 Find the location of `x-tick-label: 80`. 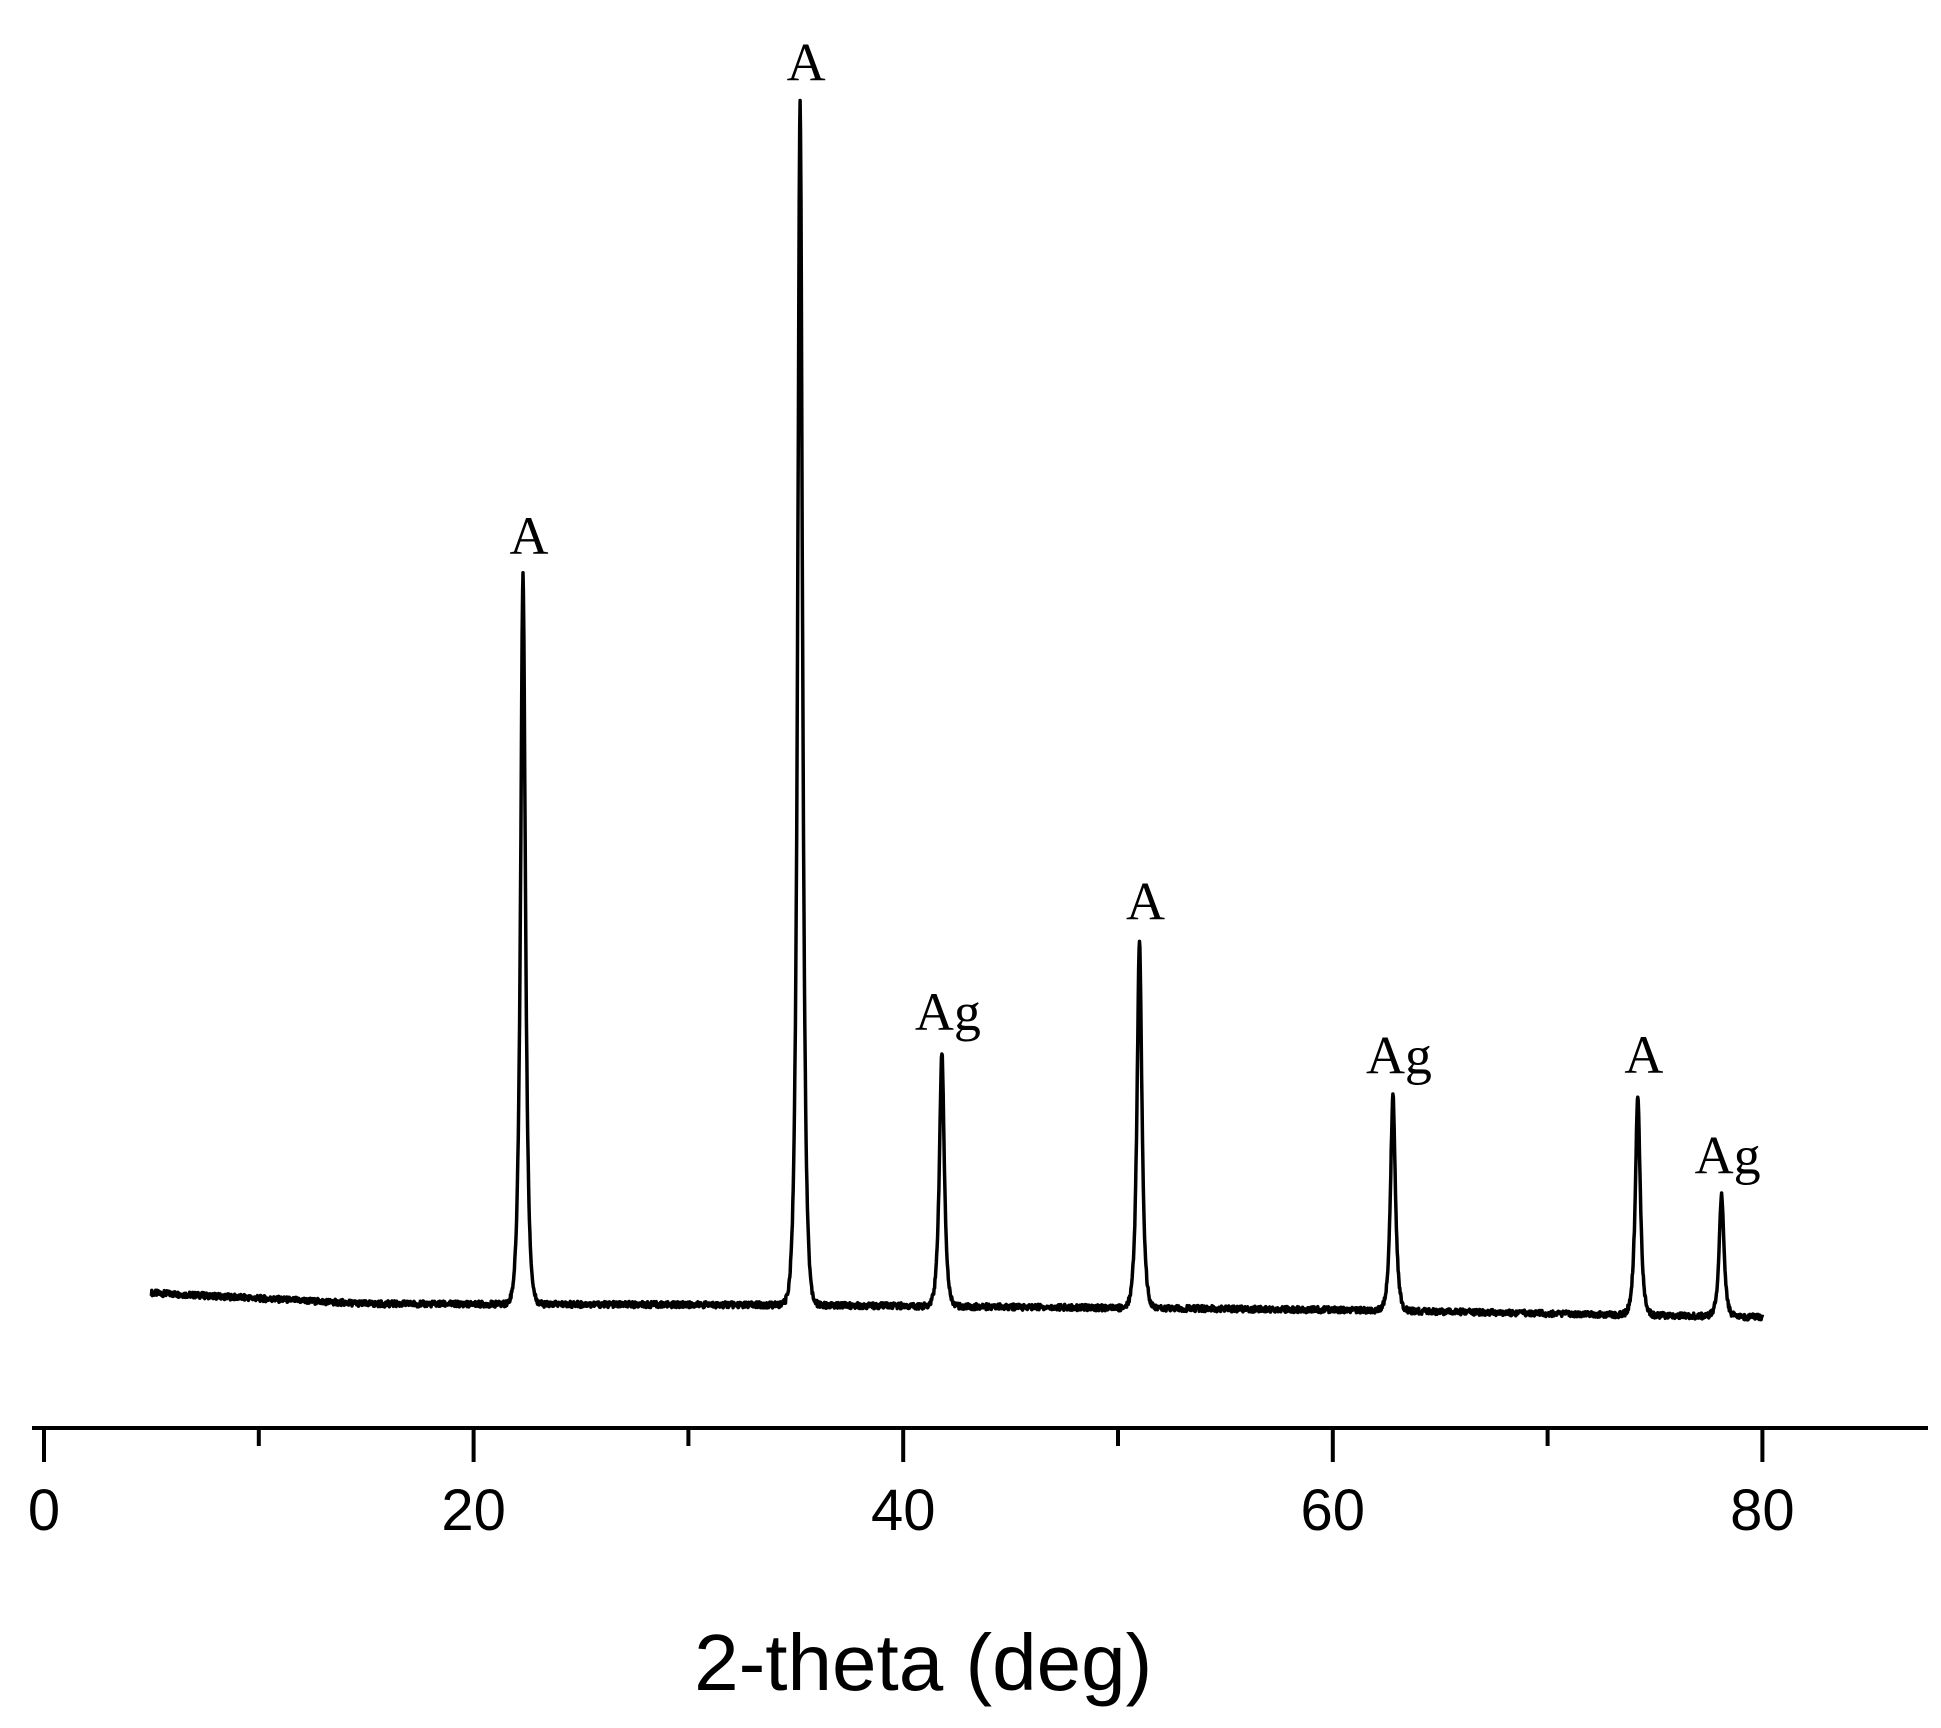

x-tick-label: 80 is located at coordinates (1762, 1510).